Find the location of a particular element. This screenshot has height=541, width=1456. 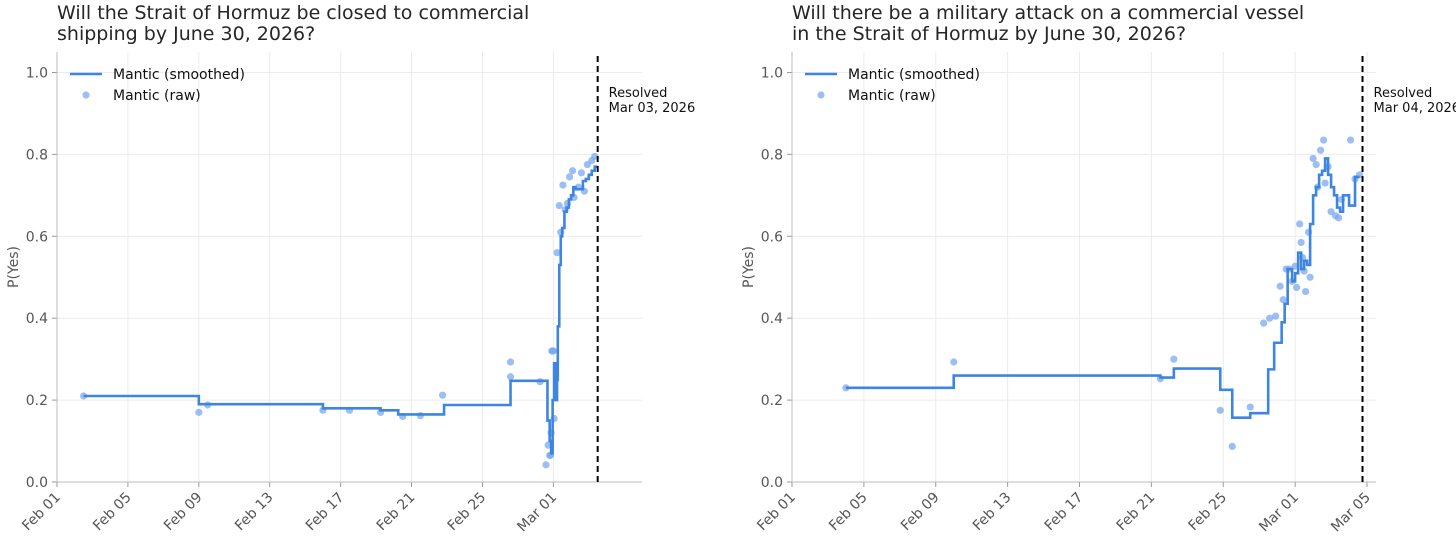

x-tick-label: Mar 05 is located at coordinates (1351, 513).